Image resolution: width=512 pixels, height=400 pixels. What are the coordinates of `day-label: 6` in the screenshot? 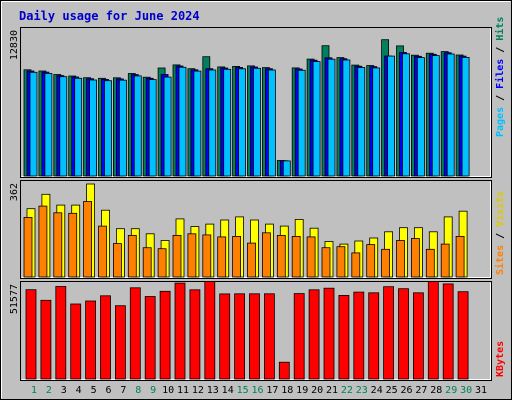 It's located at (108, 390).